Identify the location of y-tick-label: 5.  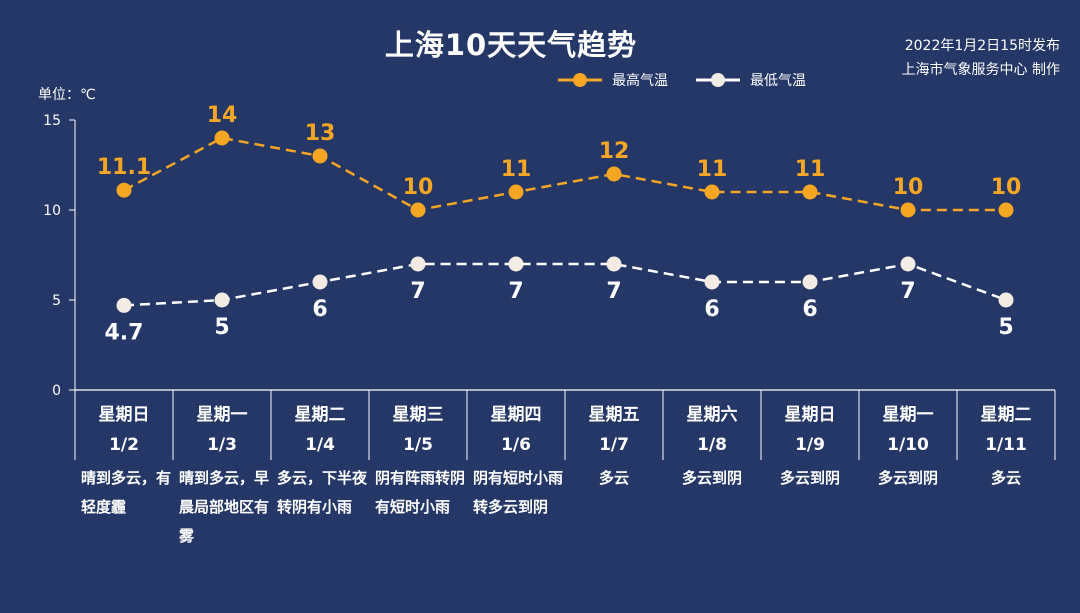
(56, 301).